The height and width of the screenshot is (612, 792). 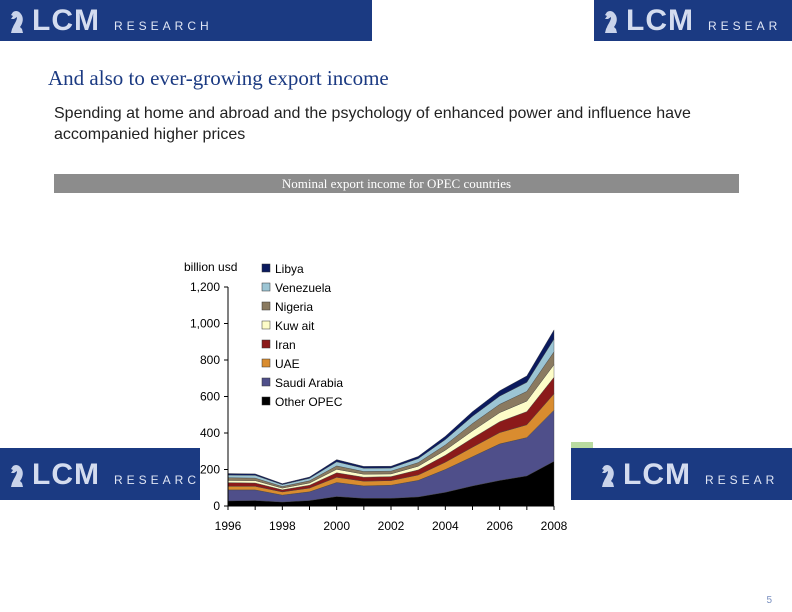 I want to click on legend-label: UAE, so click(x=287, y=364).